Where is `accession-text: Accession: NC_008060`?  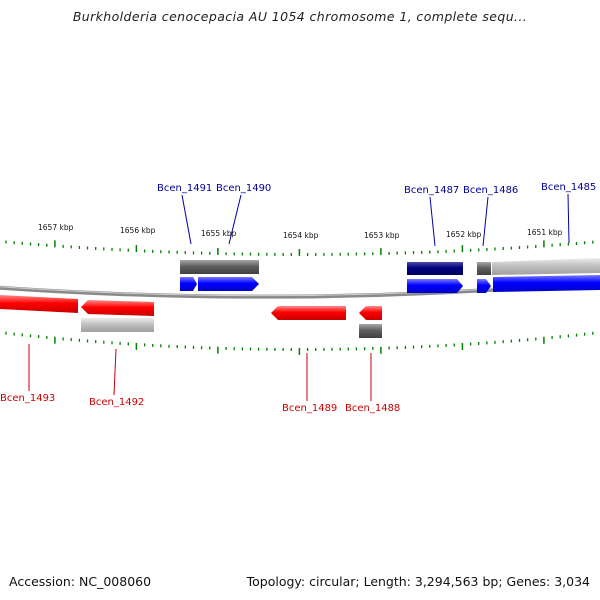
accession-text: Accession: NC_008060 is located at coordinates (80, 581).